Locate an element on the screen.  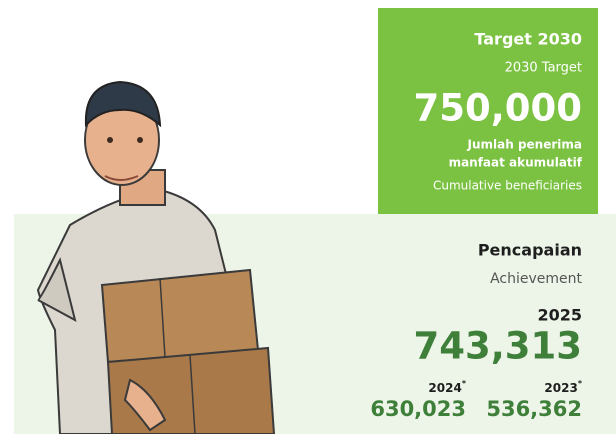
previous-year: 2023* is located at coordinates (563, 387).